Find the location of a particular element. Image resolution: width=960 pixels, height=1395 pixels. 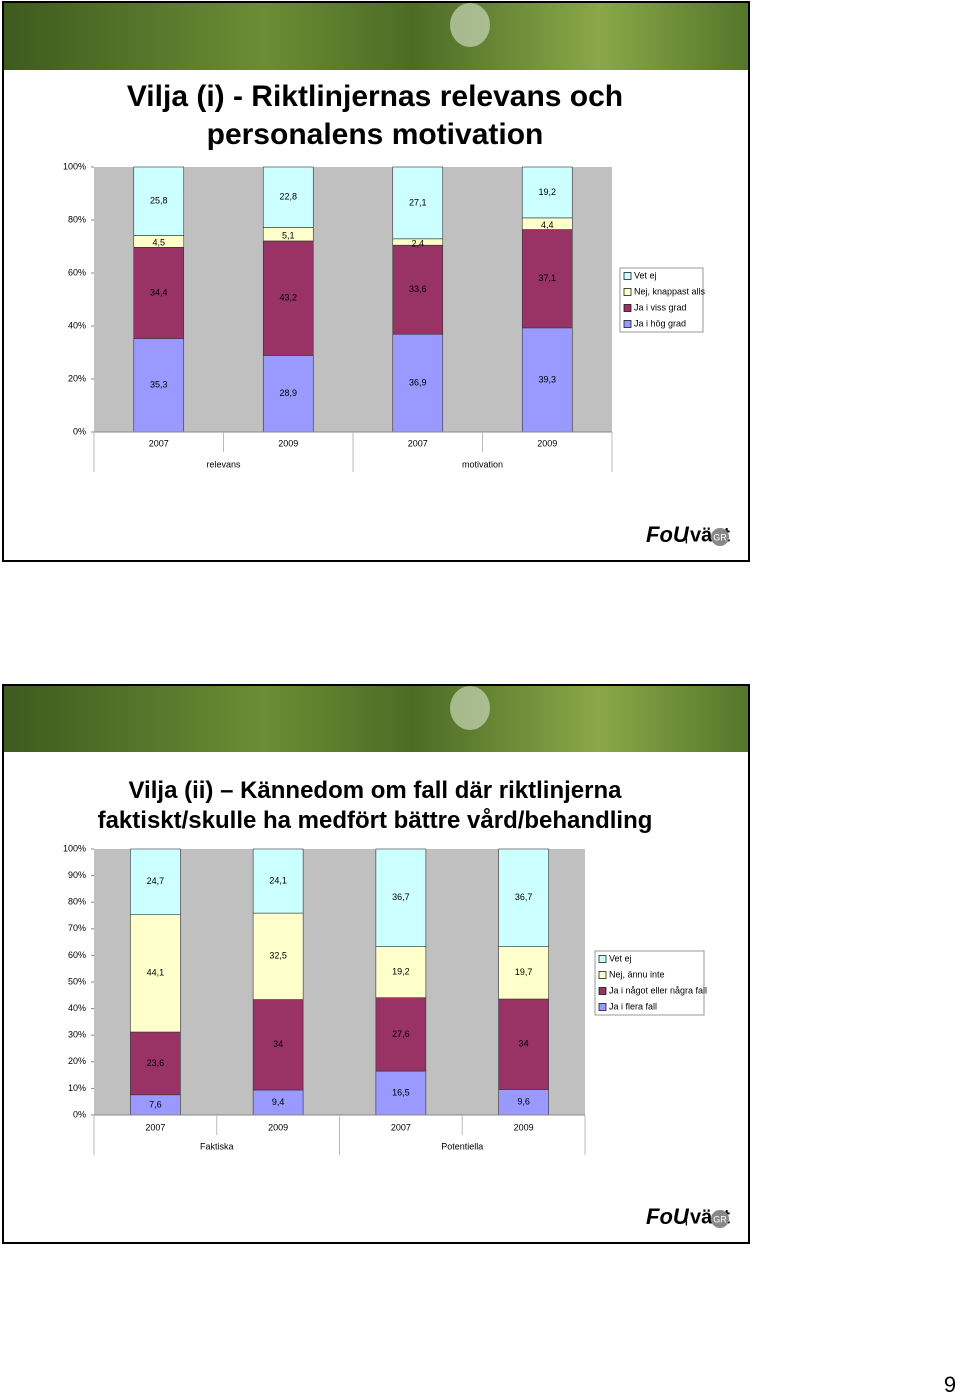

value-label: 27,1 is located at coordinates (418, 202).